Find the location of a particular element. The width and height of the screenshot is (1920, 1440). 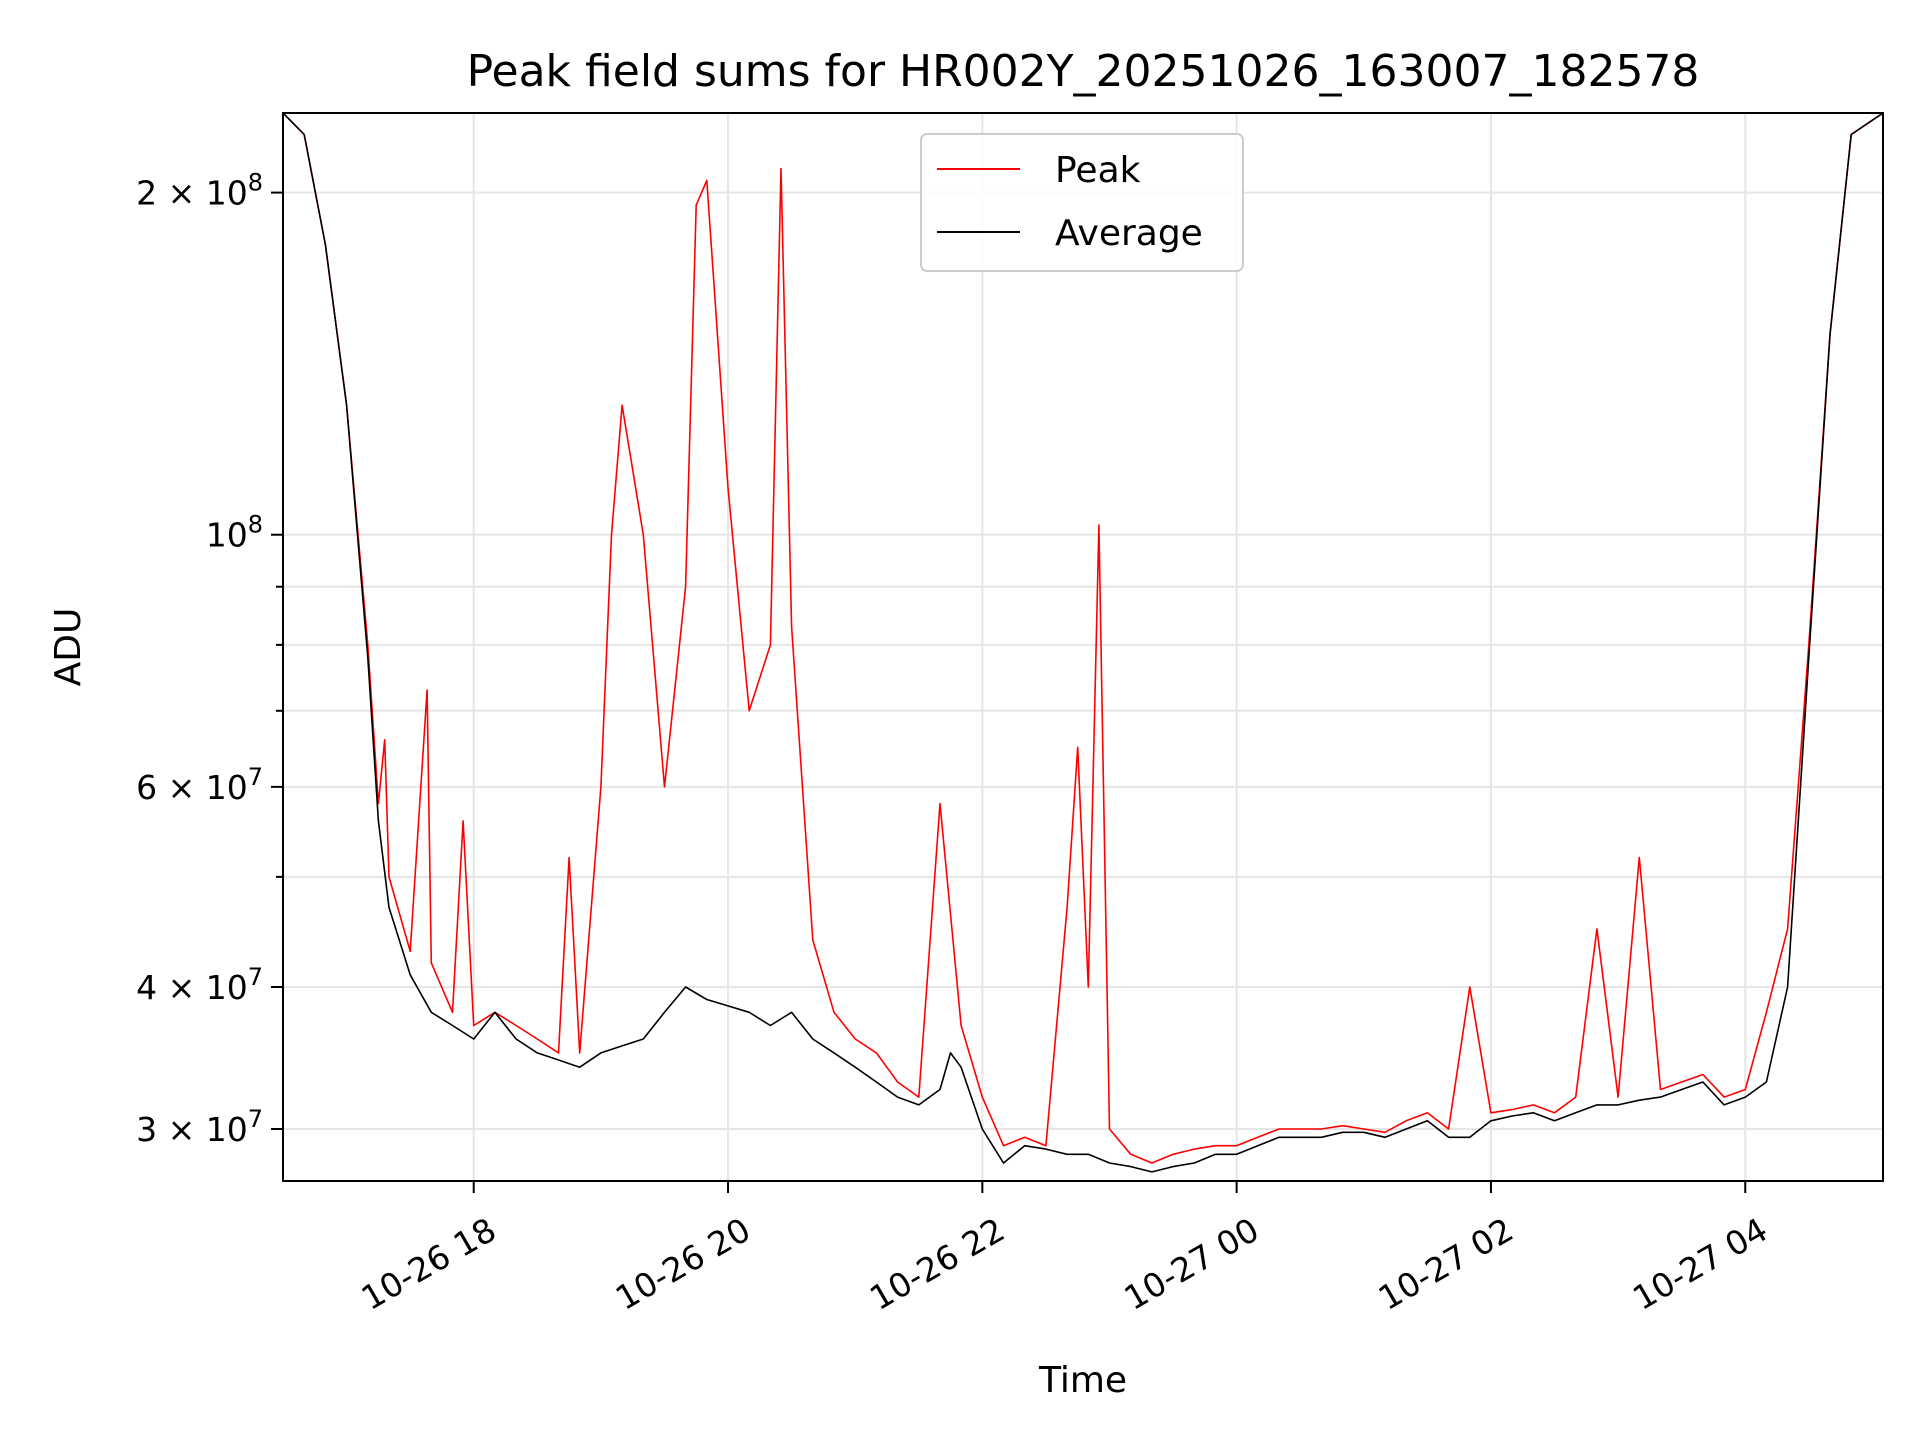

x-axis-label: Time is located at coordinates (1082, 1380).